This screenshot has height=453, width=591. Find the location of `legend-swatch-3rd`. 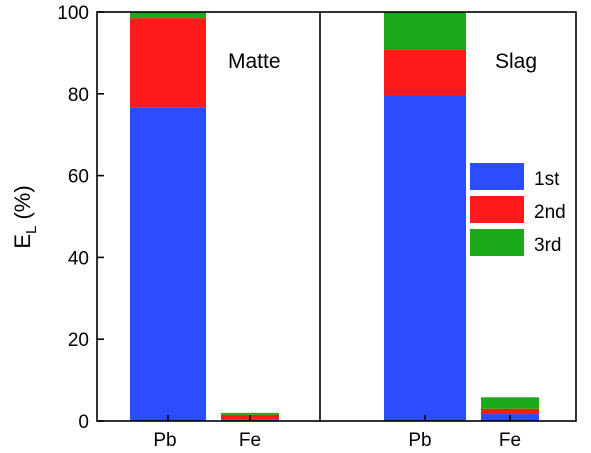

legend-swatch-3rd is located at coordinates (497, 242).